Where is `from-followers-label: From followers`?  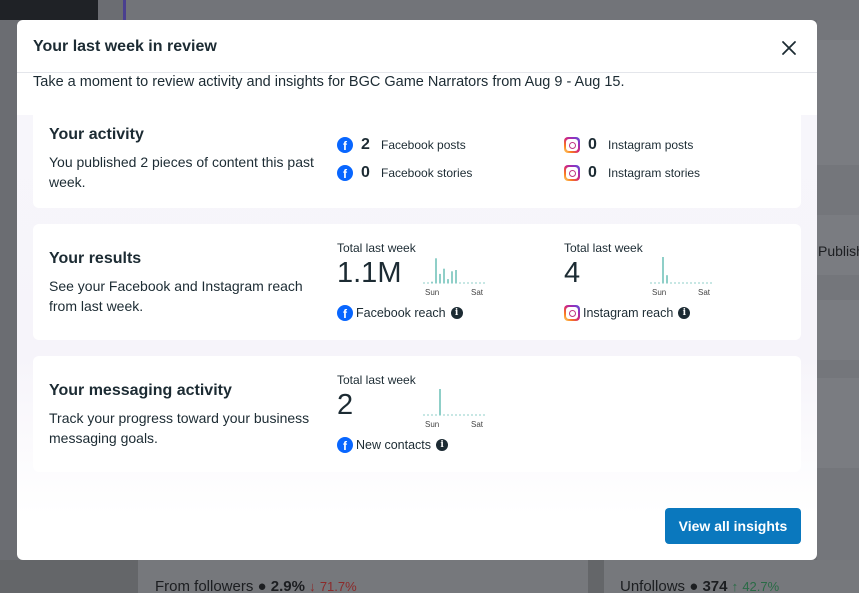
from-followers-label: From followers is located at coordinates (204, 585).